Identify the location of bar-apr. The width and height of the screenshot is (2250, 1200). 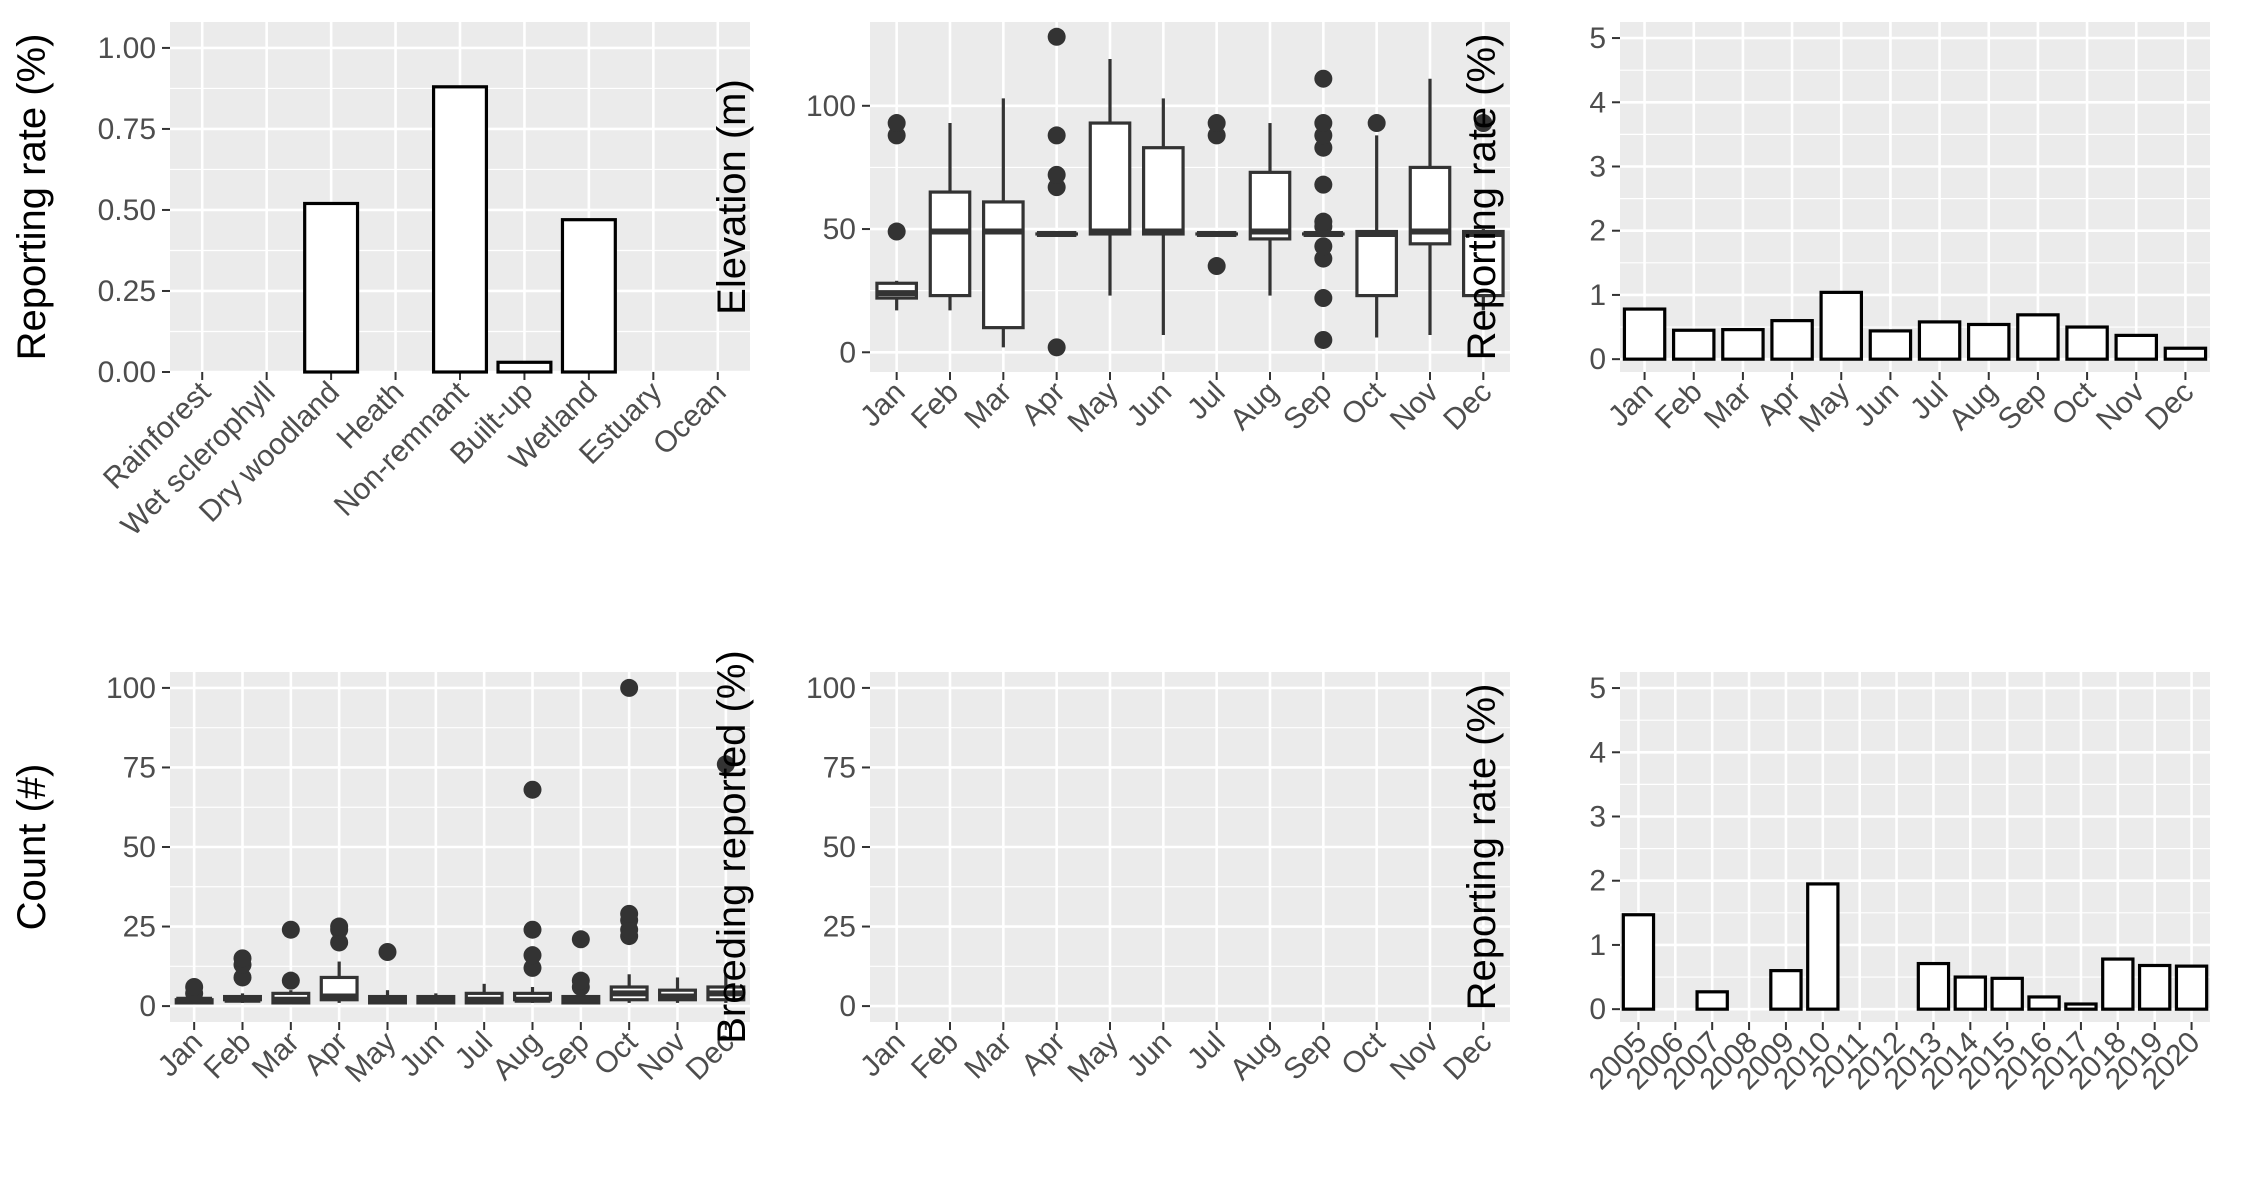
(1792, 340).